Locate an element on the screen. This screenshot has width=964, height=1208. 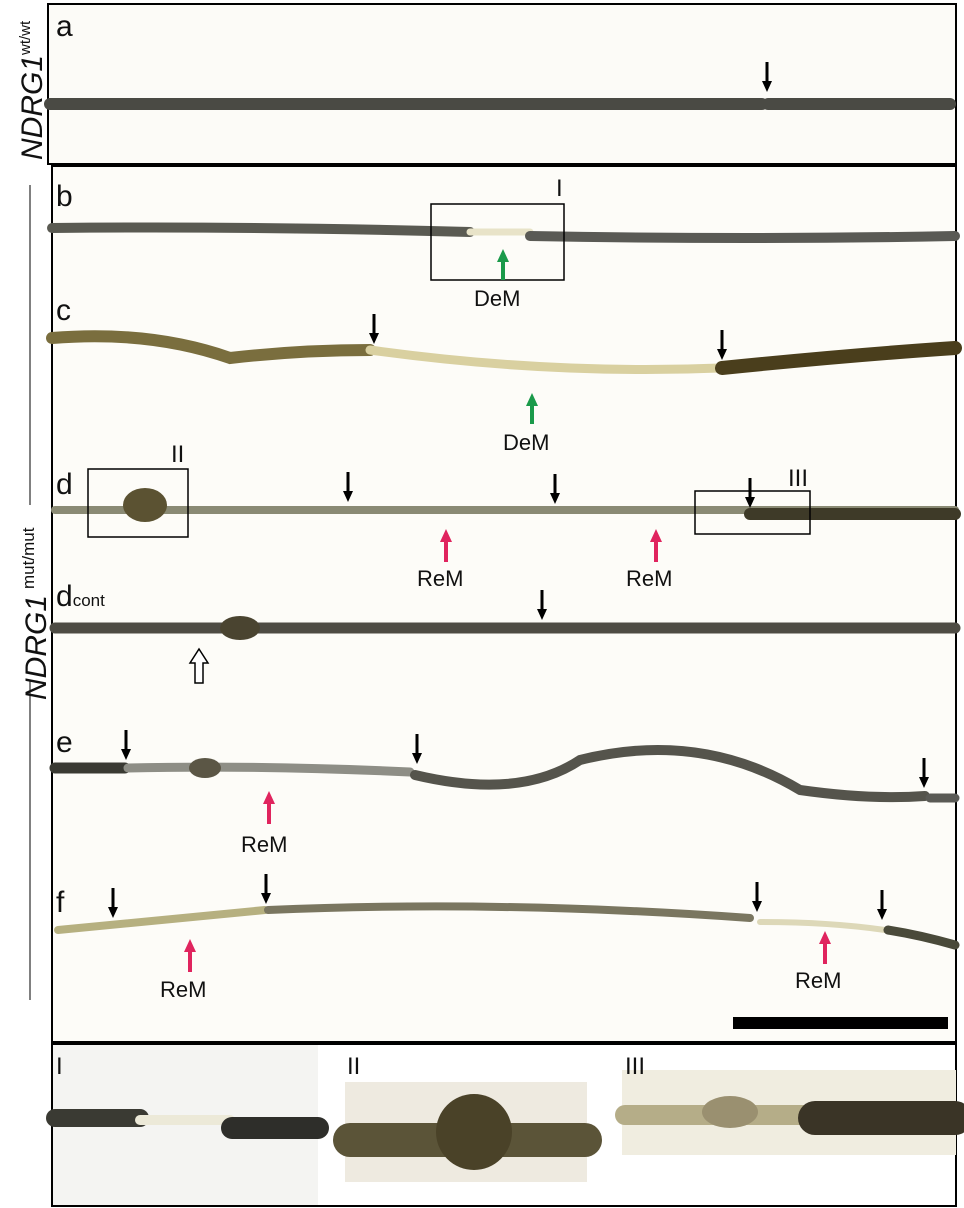
panel-label: f is located at coordinates (60, 902).